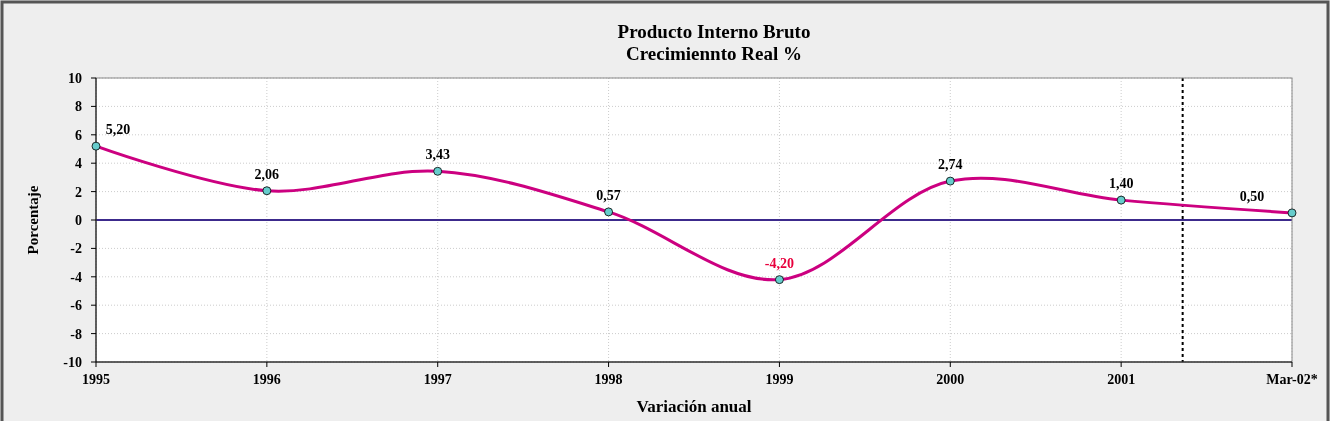 Image resolution: width=1330 pixels, height=421 pixels. What do you see at coordinates (714, 42) in the screenshot?
I see `chart-title: Producto Interno Bruto Crecimiennto Real %` at bounding box center [714, 42].